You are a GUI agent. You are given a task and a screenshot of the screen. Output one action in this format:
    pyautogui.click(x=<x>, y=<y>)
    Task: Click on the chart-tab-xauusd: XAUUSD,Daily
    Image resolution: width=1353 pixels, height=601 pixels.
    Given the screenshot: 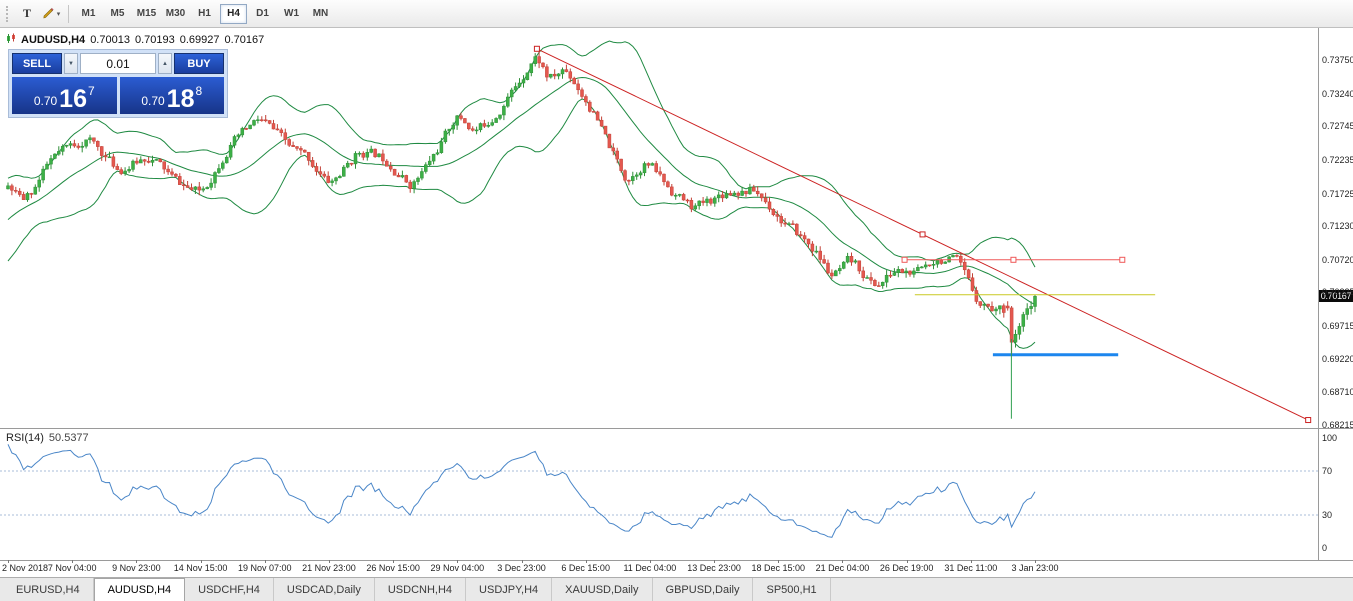 What is the action you would take?
    pyautogui.click(x=602, y=589)
    